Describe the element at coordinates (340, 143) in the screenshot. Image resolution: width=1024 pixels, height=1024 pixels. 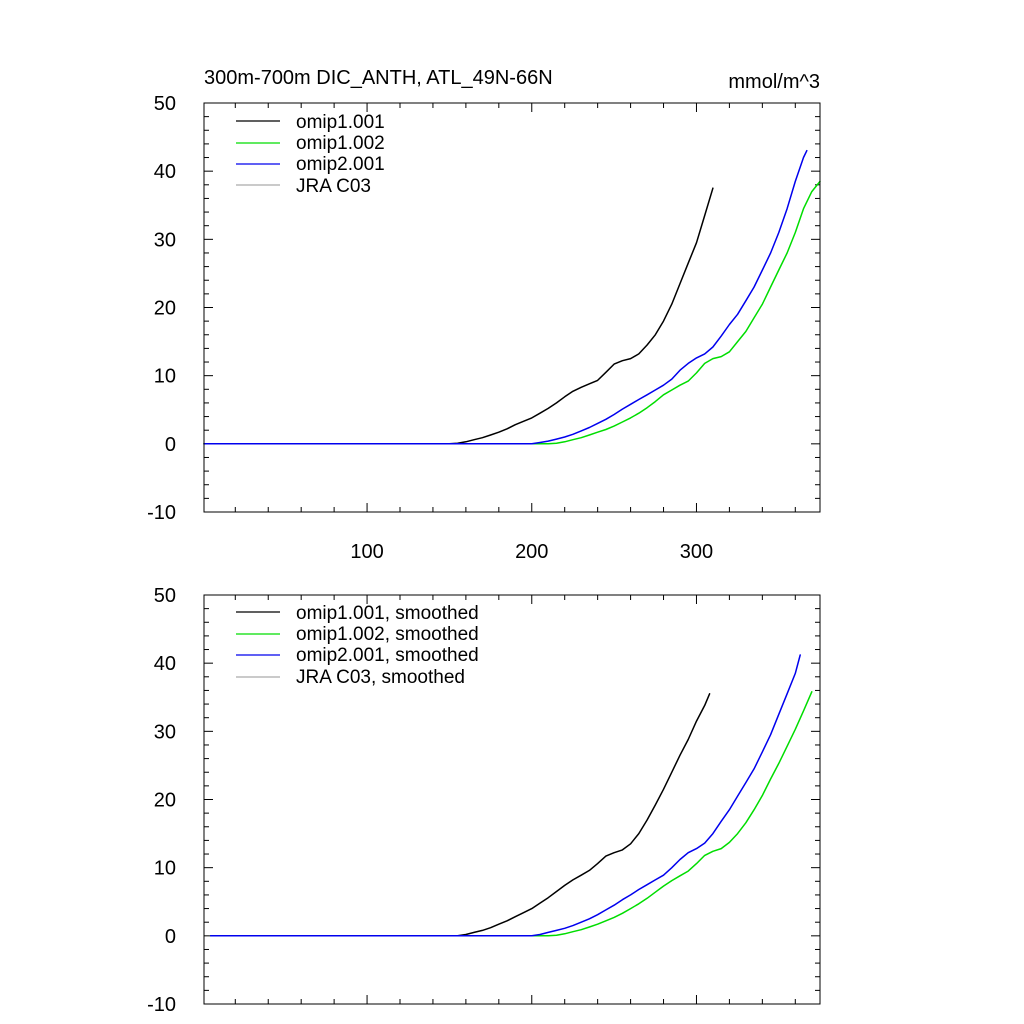
I see `legend-label-omip1-002: omip1.002` at that location.